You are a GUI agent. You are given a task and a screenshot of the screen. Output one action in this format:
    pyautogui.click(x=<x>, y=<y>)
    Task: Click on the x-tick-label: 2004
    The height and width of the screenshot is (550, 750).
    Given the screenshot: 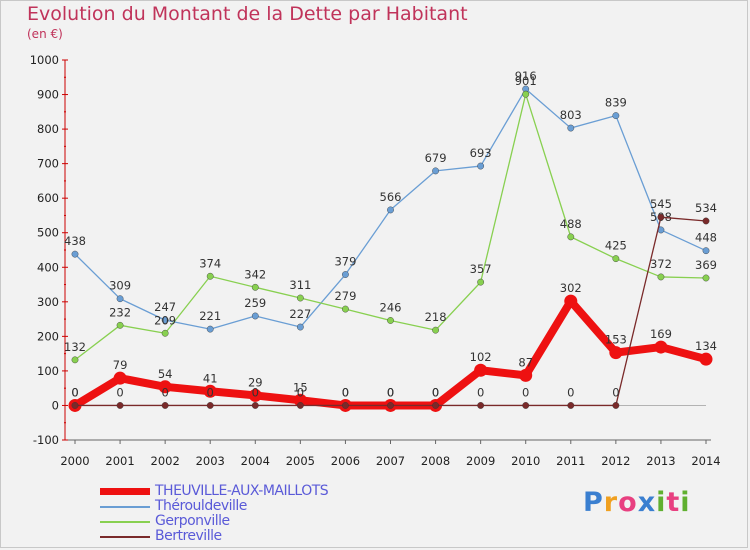 What is the action you would take?
    pyautogui.click(x=255, y=461)
    